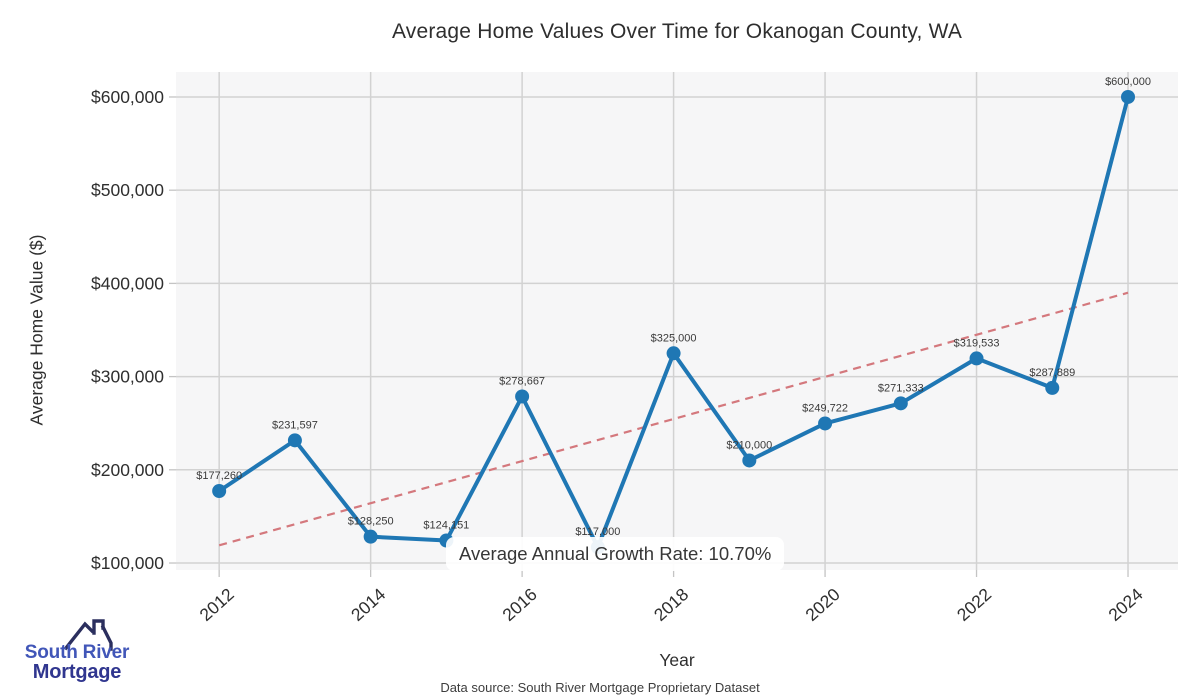  I want to click on point-value-label: $124,151, so click(446, 525).